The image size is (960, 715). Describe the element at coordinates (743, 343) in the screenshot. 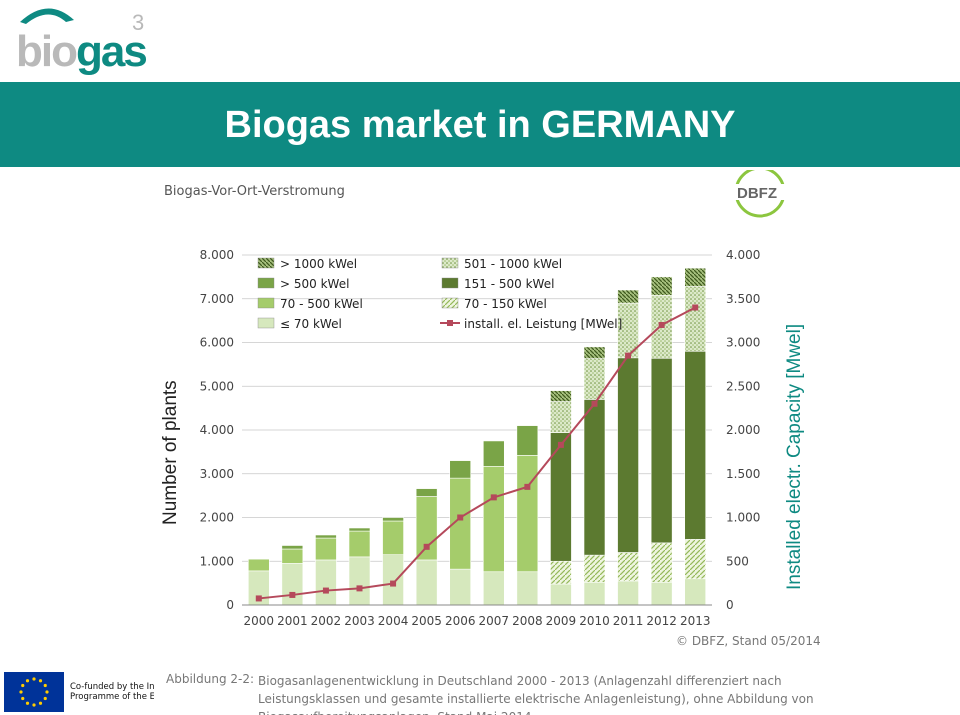

I see `y-right-tick-label: 3.000` at that location.